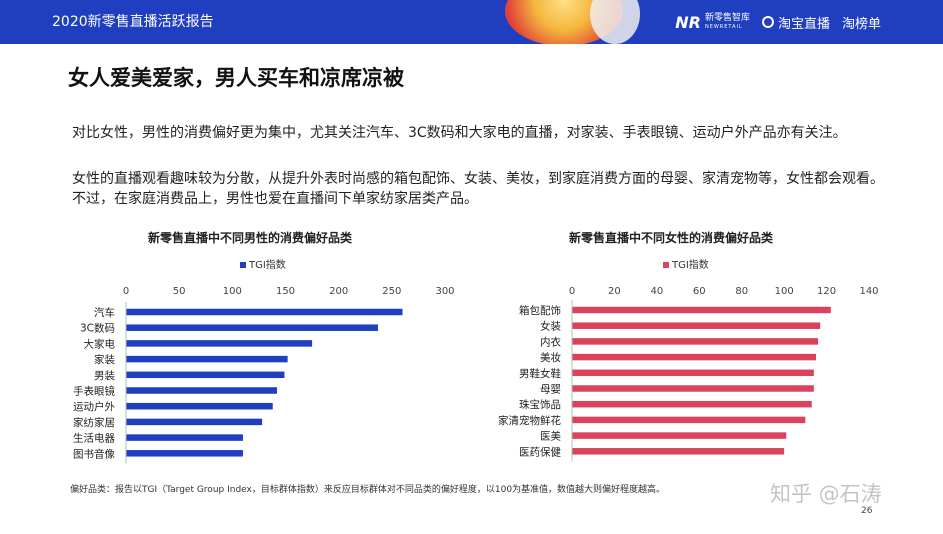 The width and height of the screenshot is (943, 534). What do you see at coordinates (699, 291) in the screenshot?
I see `x-tick-label: 60` at bounding box center [699, 291].